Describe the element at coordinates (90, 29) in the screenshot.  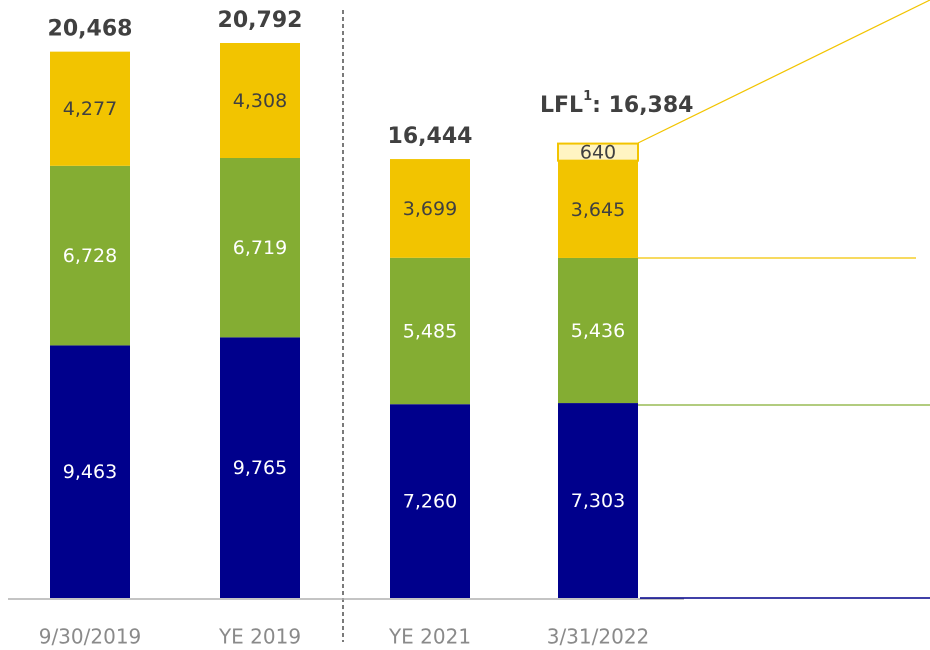
I see `total-label: 20,468` at that location.